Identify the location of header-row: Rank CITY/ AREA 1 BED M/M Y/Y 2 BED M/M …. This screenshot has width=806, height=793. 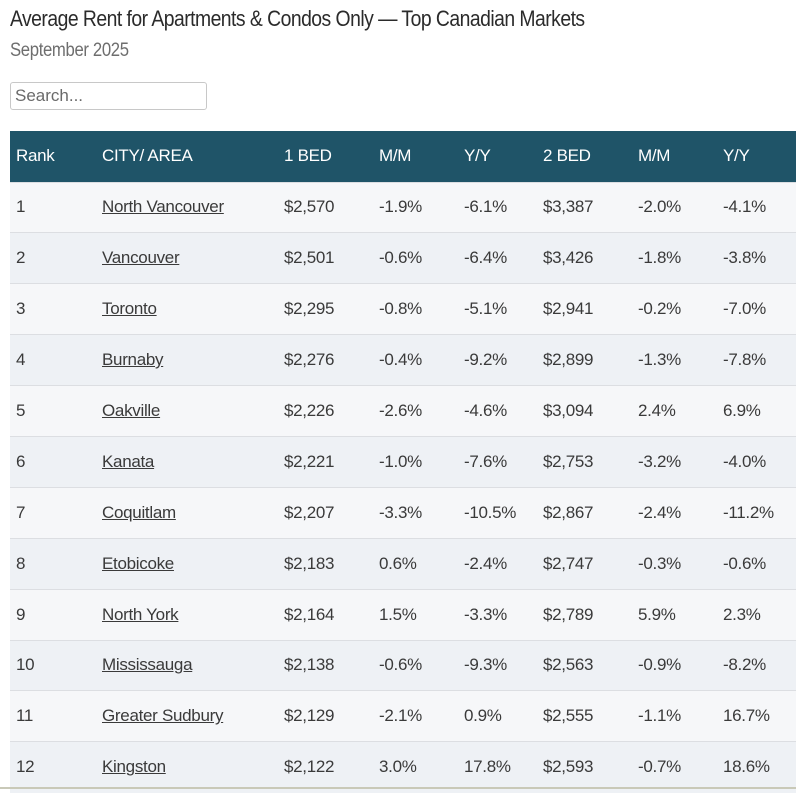
(403, 156).